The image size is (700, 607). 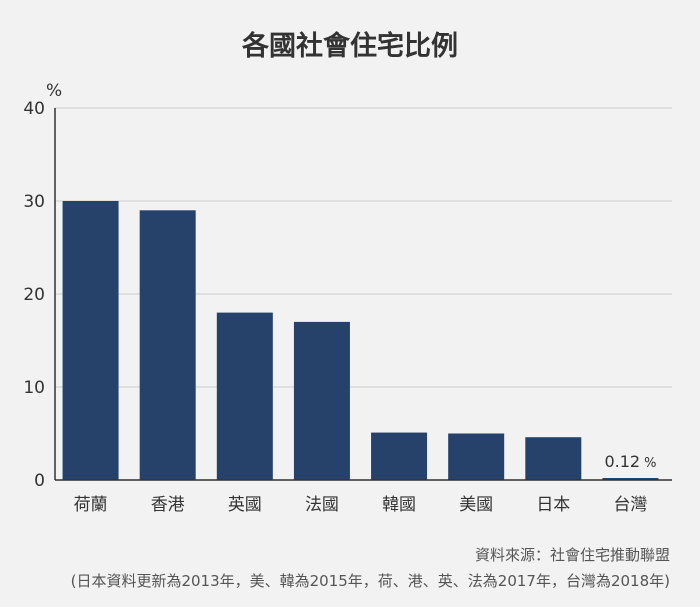 What do you see at coordinates (572, 555) in the screenshot?
I see `source-text: 資料來源：社會住宅推動聯盟` at bounding box center [572, 555].